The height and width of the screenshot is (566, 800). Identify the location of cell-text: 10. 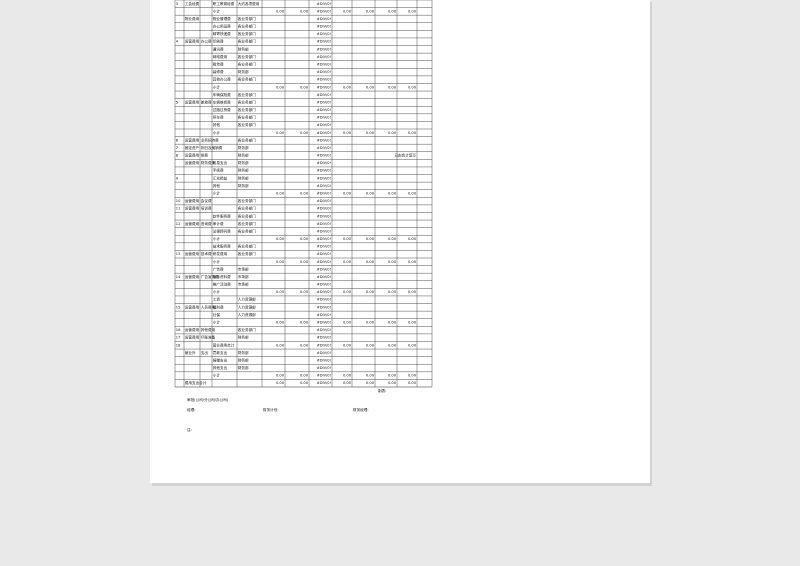
(178, 201).